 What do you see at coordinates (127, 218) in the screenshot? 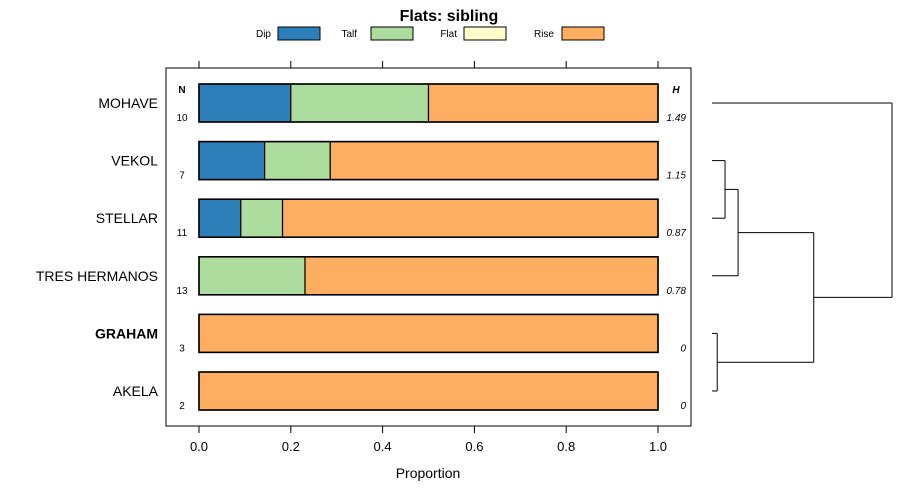
I see `row-label: STELLAR` at bounding box center [127, 218].